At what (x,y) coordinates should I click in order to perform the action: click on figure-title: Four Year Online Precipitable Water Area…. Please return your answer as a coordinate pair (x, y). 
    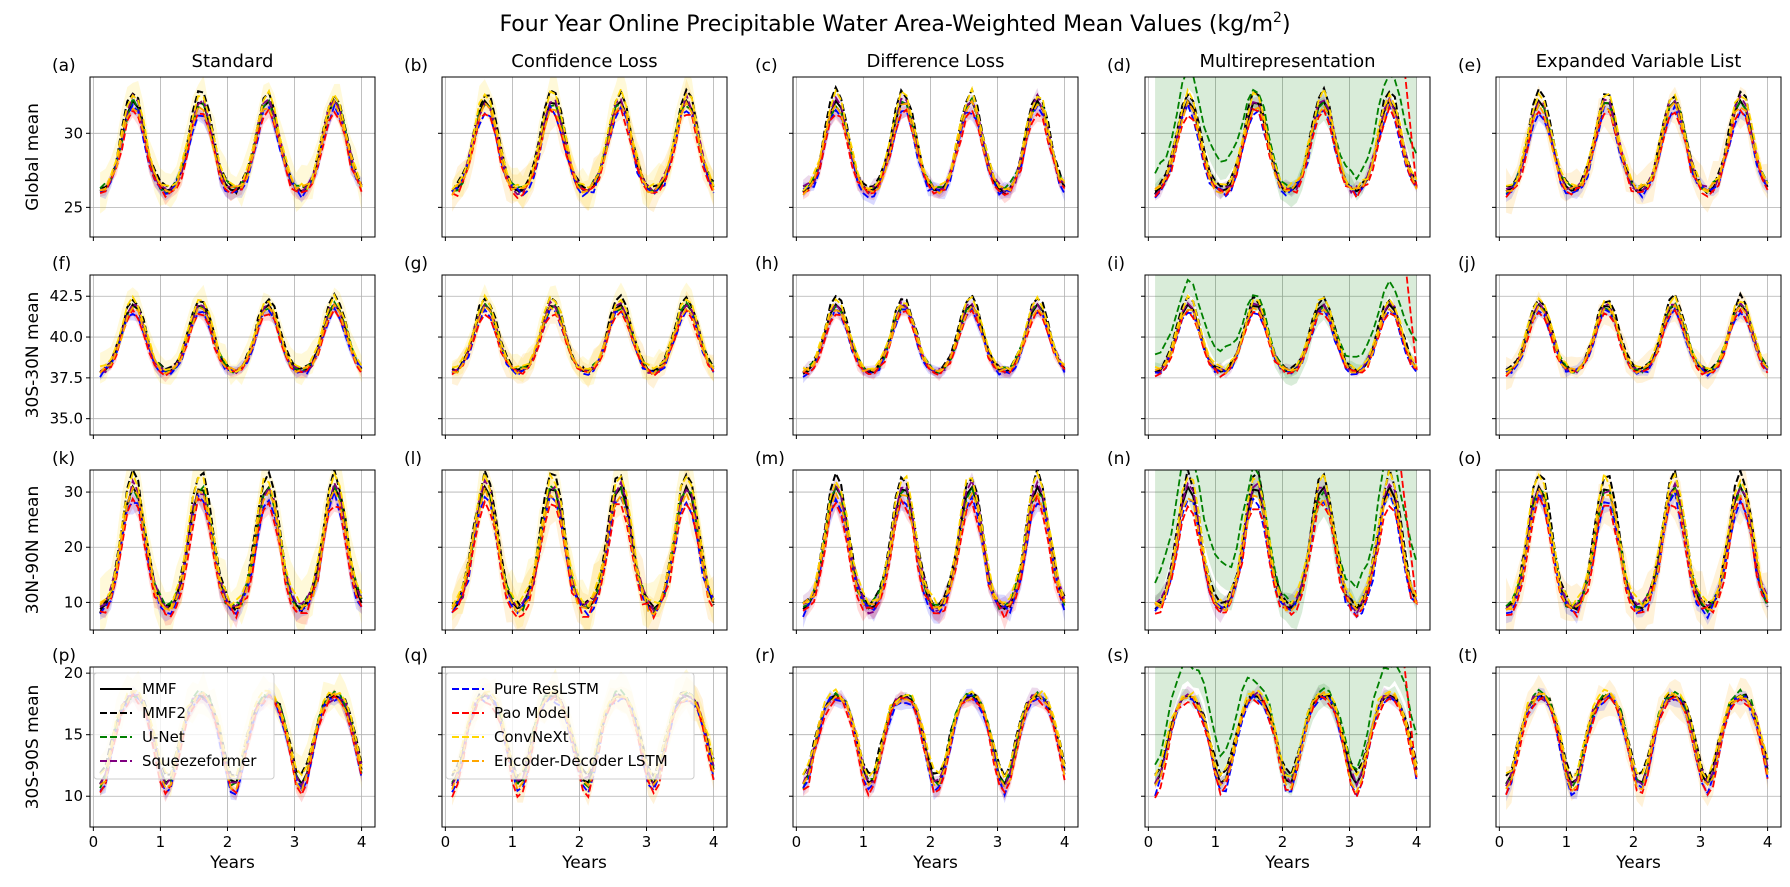
    Looking at the image, I should click on (894, 23).